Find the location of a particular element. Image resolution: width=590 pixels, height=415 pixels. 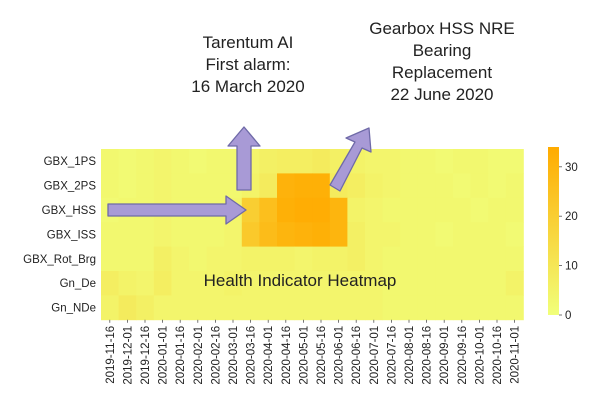

column-tick-label: 2020-10-01 is located at coordinates (480, 355).